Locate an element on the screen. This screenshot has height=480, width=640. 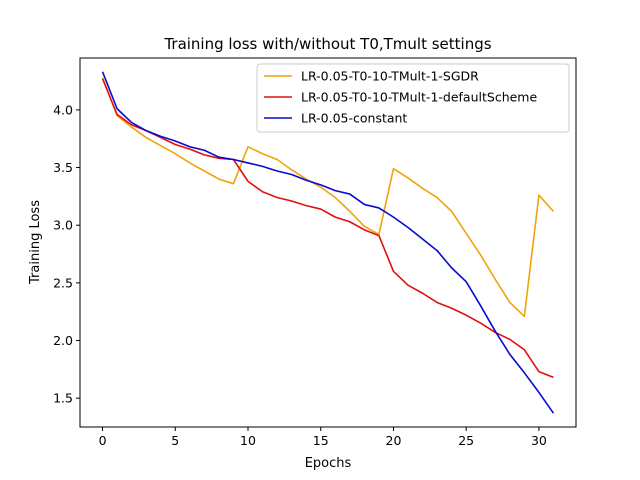
x-tick-label: 30 is located at coordinates (539, 440).